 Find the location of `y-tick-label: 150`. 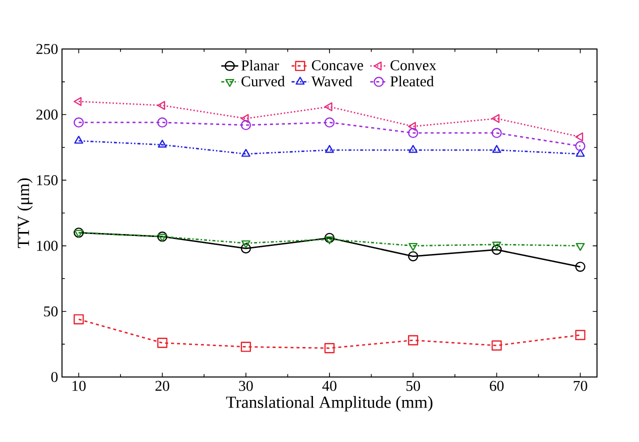

y-tick-label: 150 is located at coordinates (47, 180).